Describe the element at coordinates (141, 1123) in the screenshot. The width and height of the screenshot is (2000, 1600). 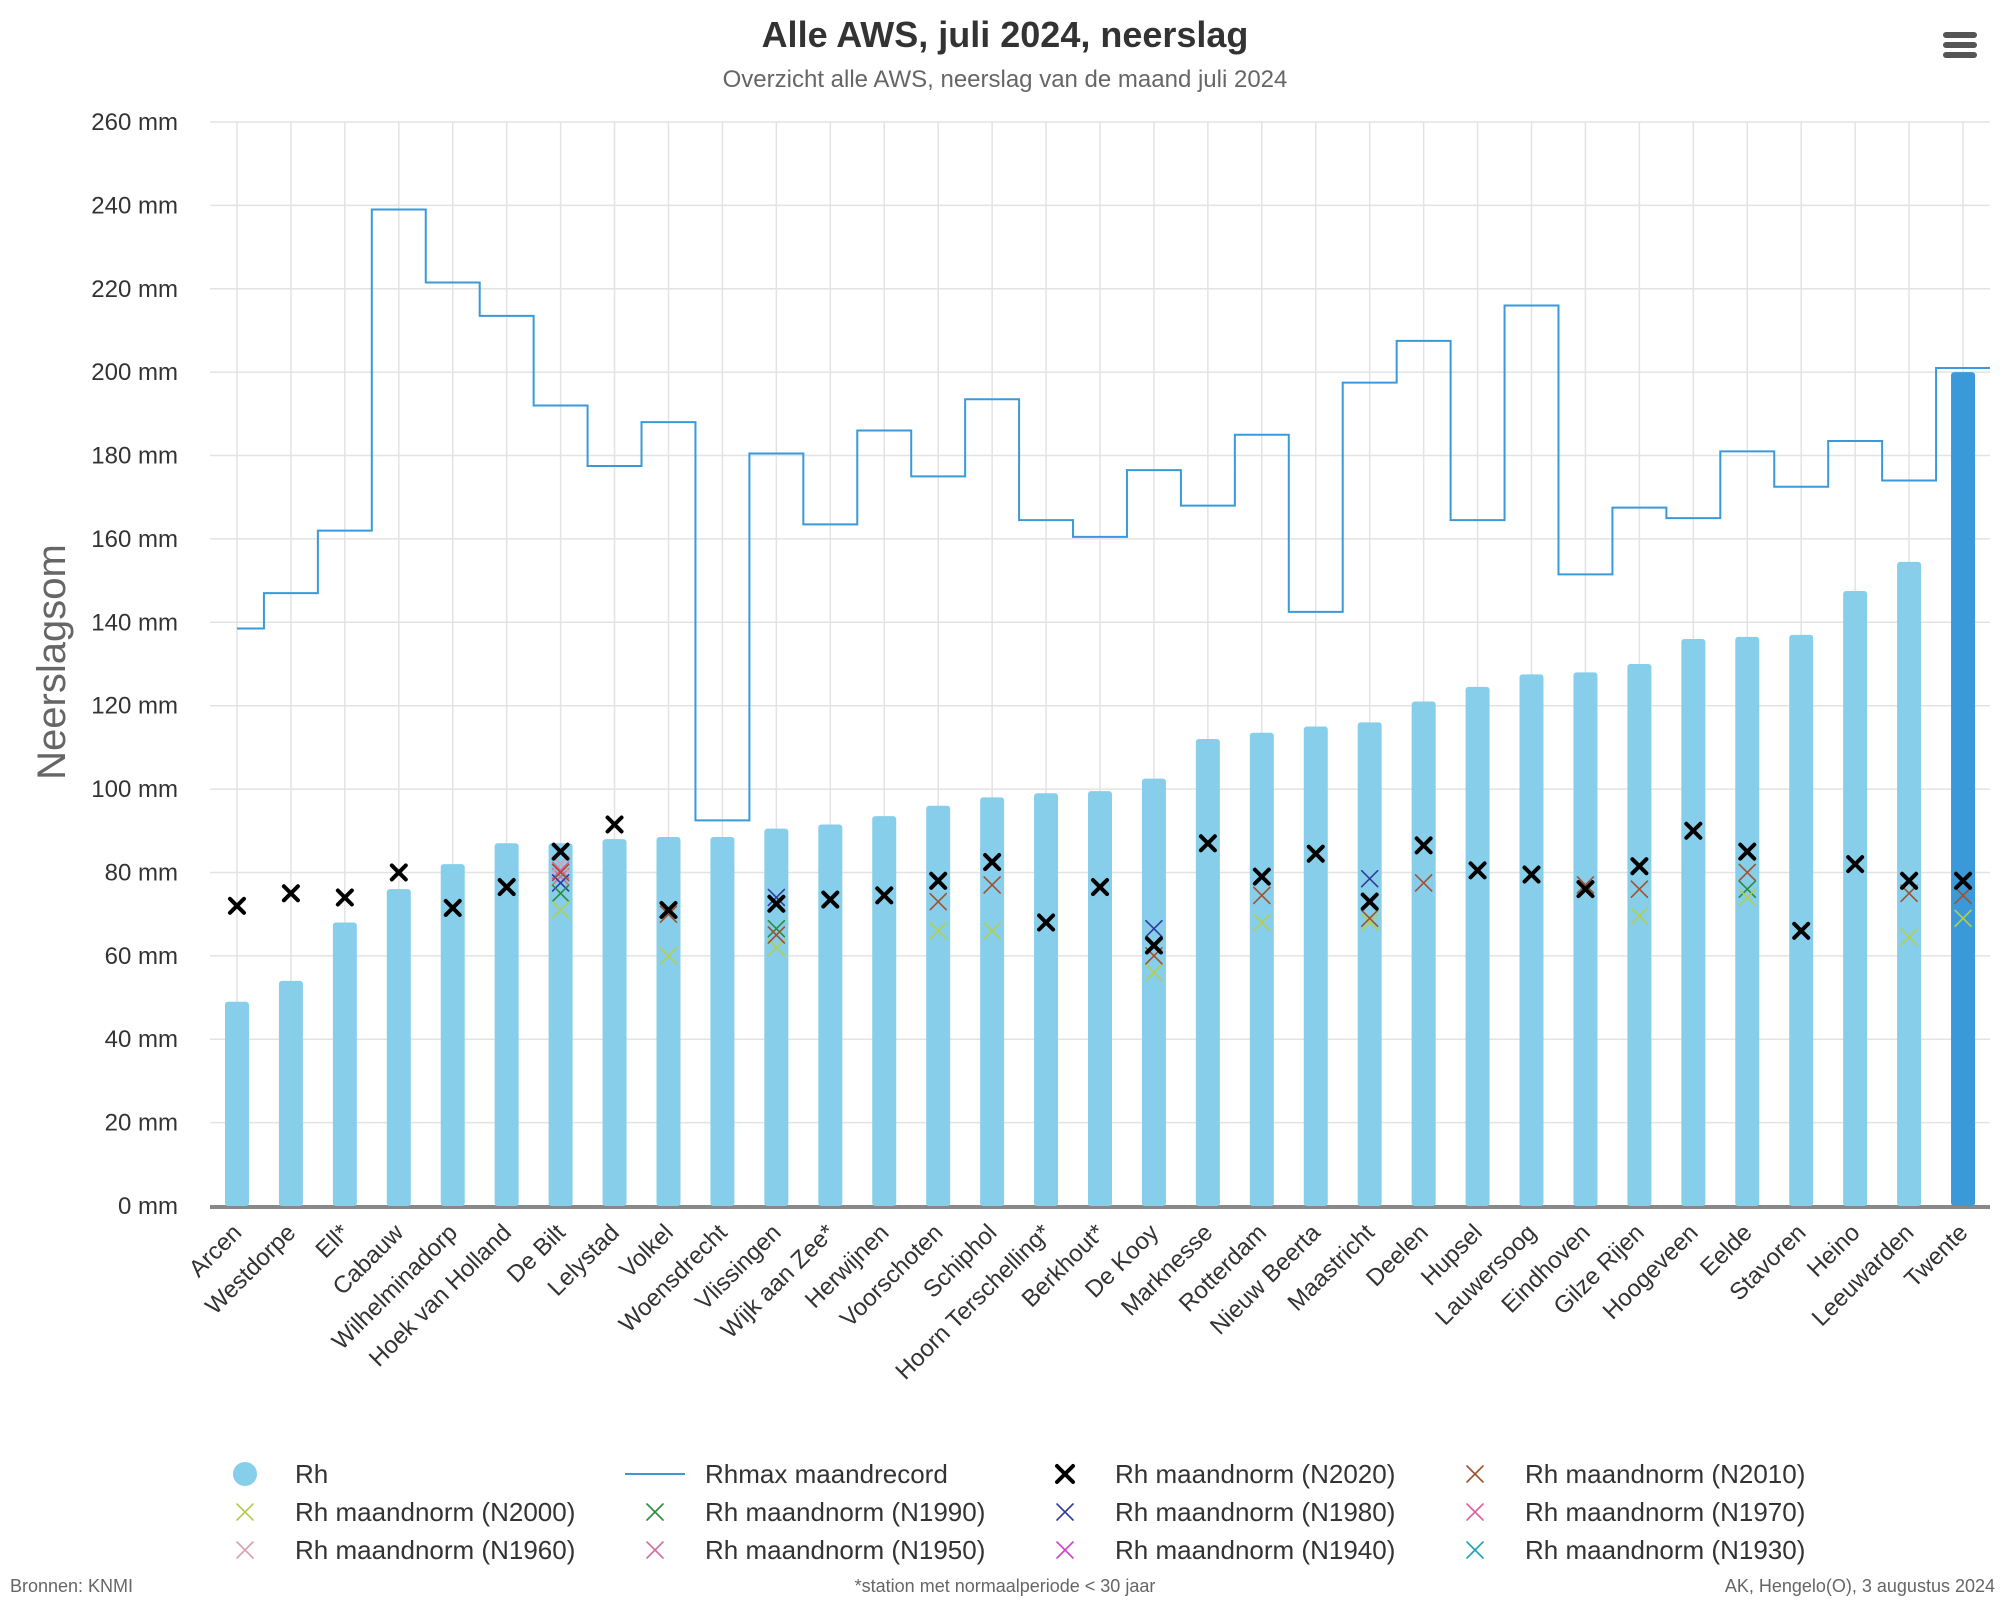
I see `y-tick-label: 20 mm` at that location.